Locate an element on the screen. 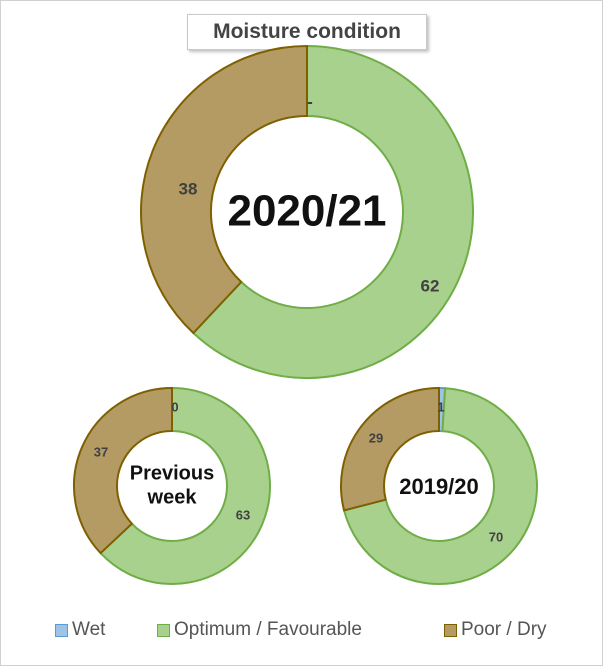  legend-item-dry: Poor / Dry is located at coordinates (495, 630).